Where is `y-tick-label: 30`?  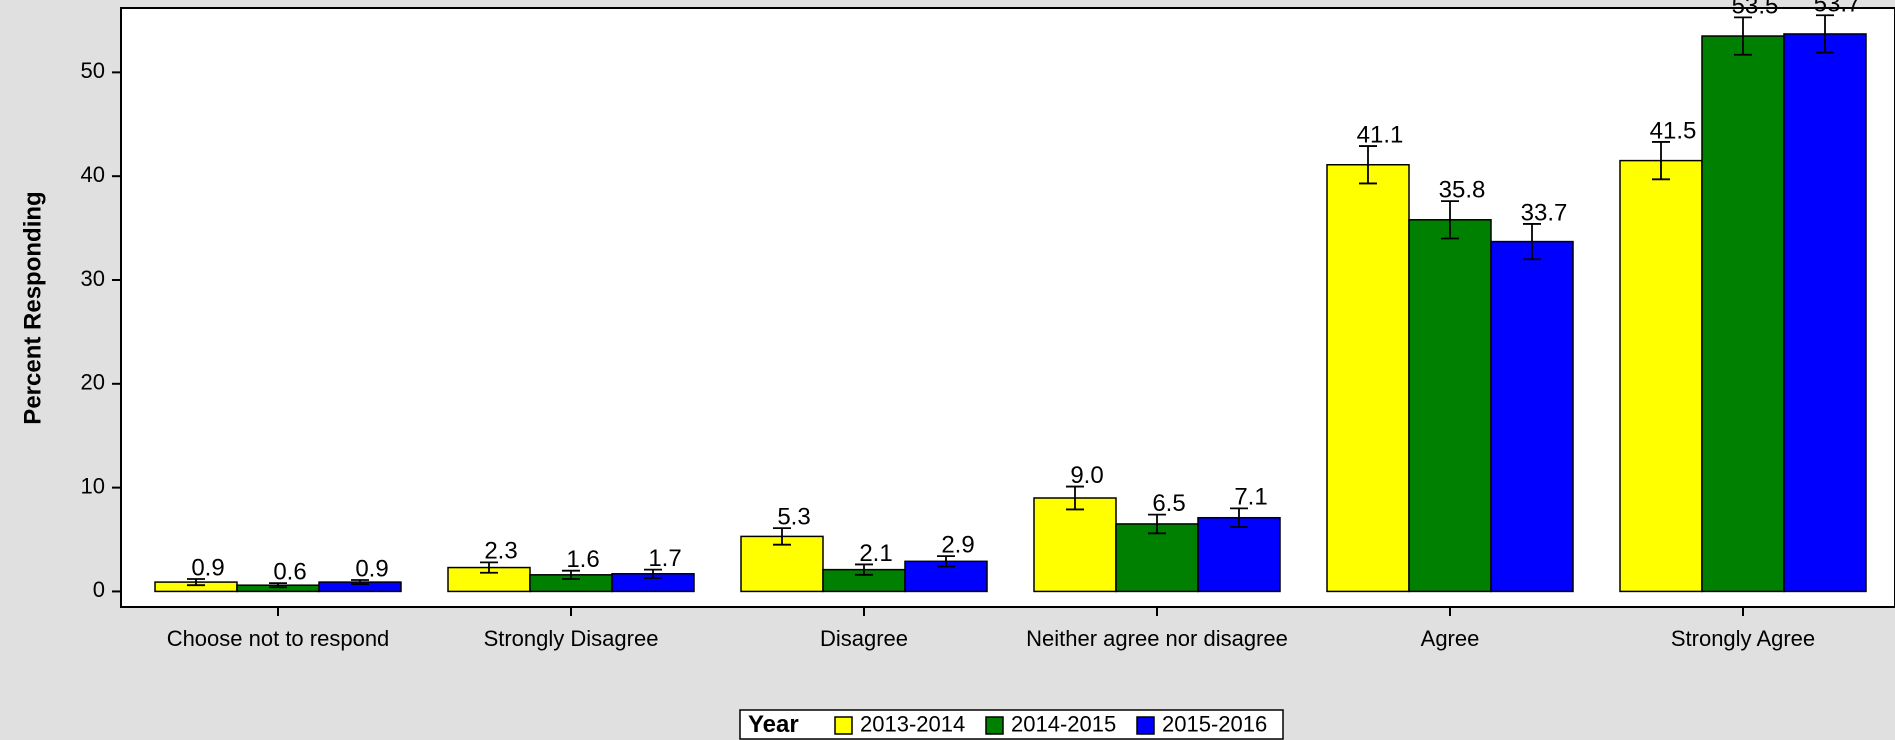
y-tick-label: 30 is located at coordinates (93, 278).